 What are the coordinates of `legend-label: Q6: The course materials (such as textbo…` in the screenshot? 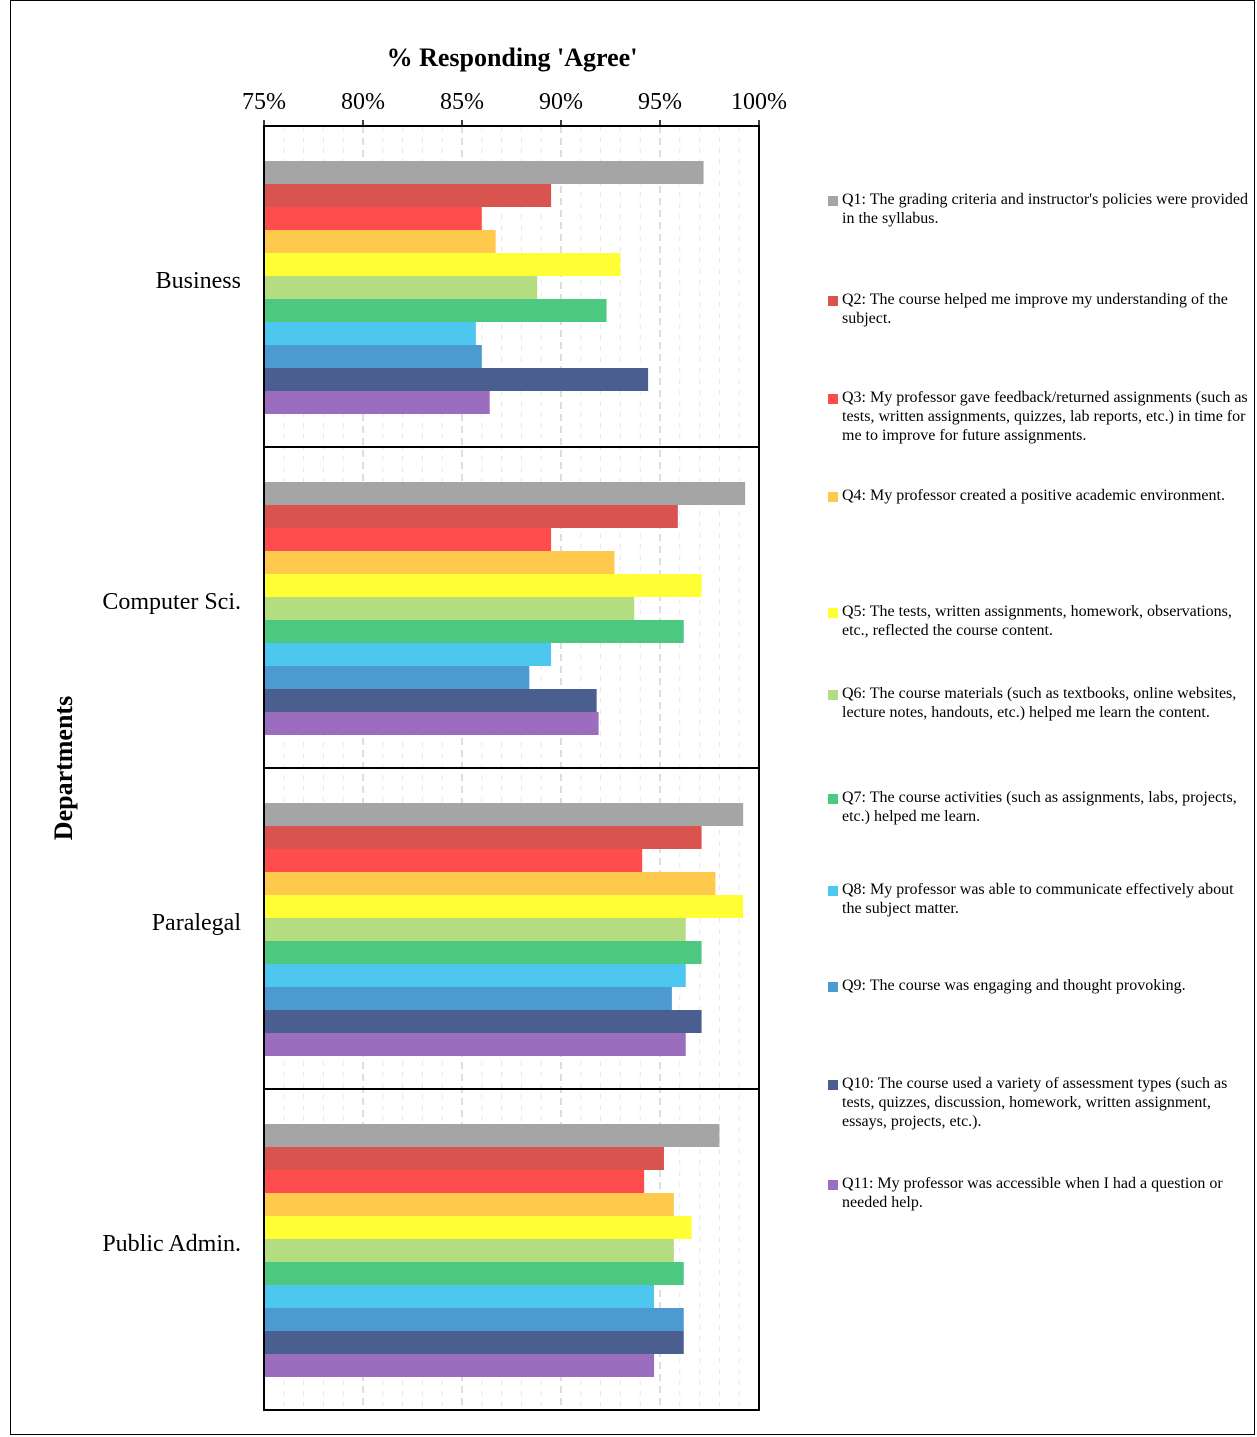 It's located at (1039, 703).